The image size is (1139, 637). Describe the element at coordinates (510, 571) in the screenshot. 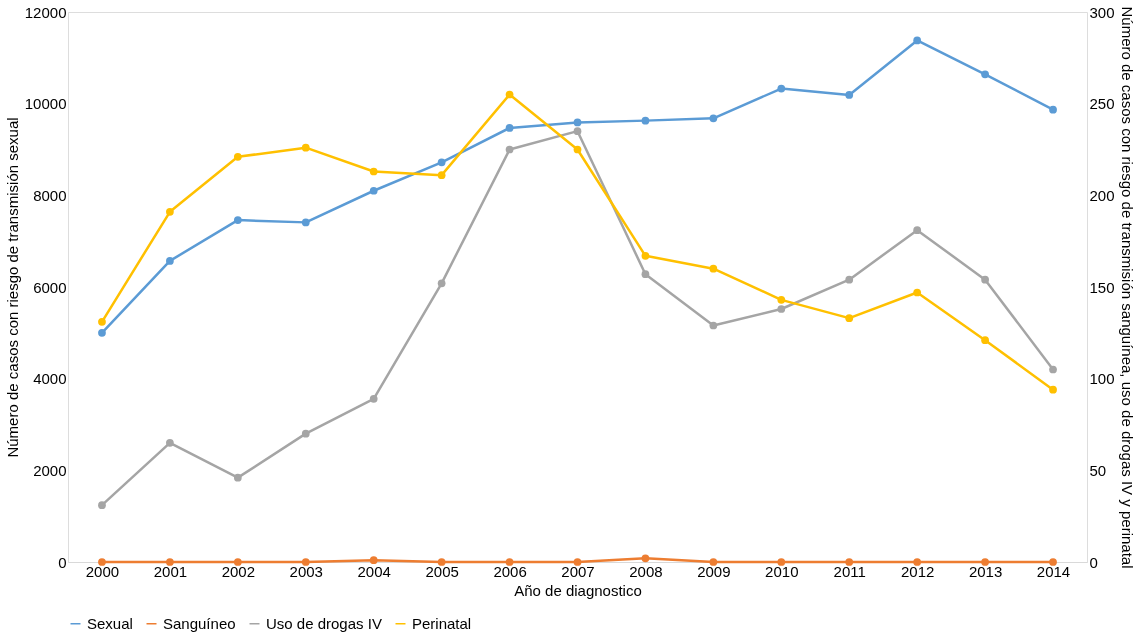

I see `x-tick-label: 2006` at that location.